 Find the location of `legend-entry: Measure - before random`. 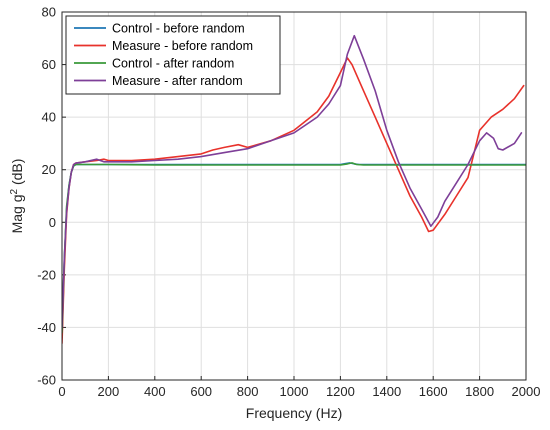

legend-entry: Measure - before random is located at coordinates (182, 46).